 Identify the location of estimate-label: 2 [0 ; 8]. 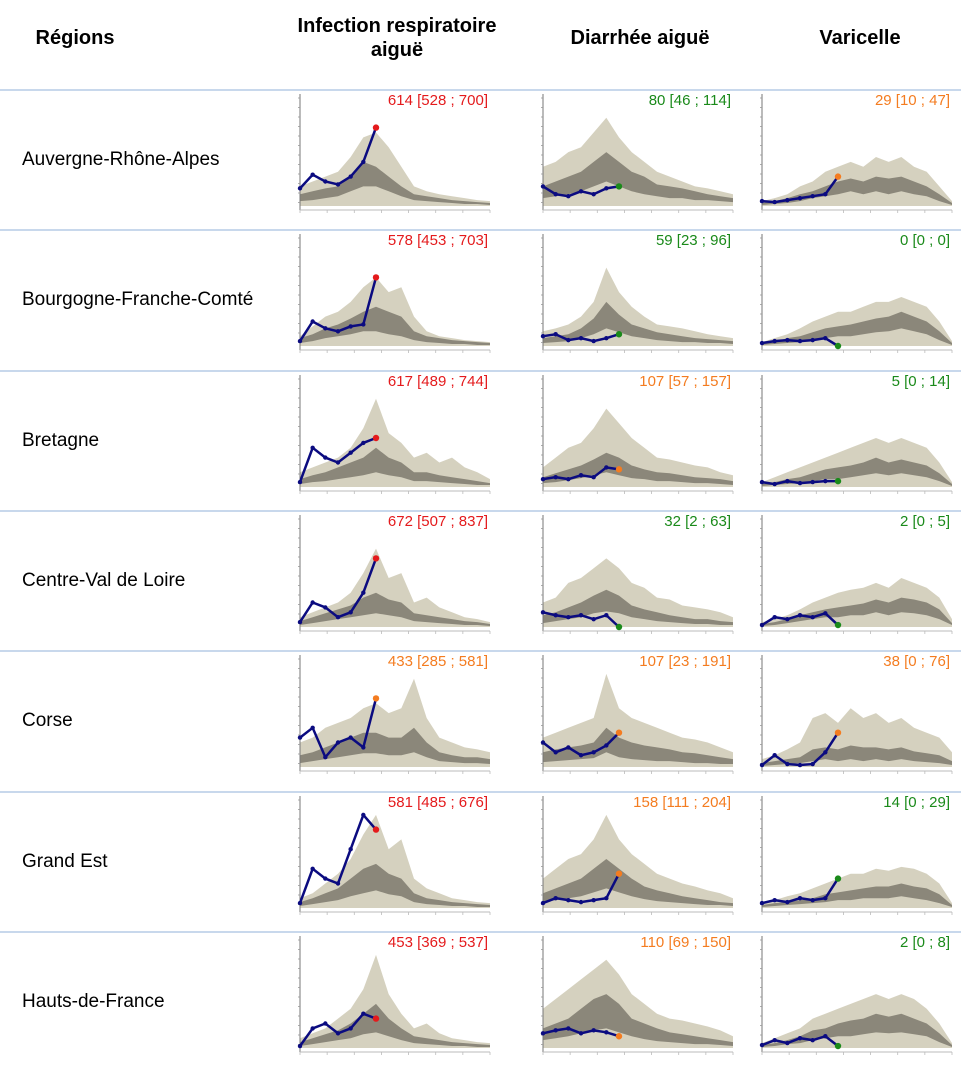
(925, 942).